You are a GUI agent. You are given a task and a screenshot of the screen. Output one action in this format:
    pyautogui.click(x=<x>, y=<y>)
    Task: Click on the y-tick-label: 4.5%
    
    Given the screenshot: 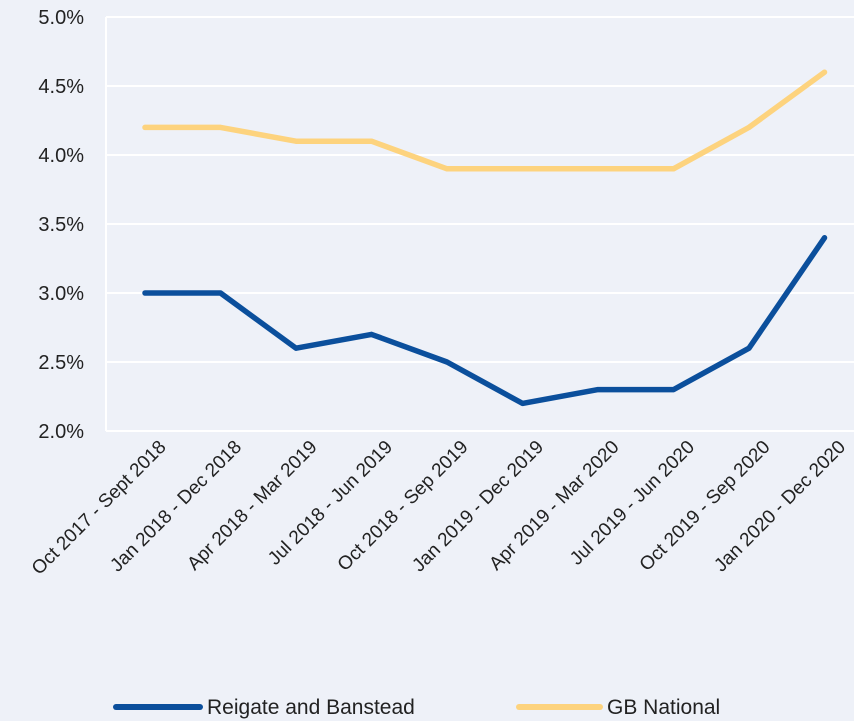 What is the action you would take?
    pyautogui.click(x=61, y=87)
    